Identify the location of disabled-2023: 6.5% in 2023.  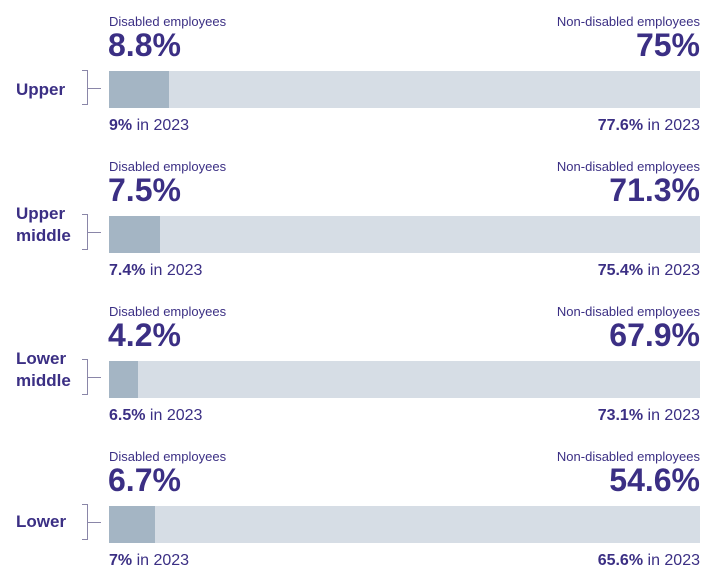
(155, 416).